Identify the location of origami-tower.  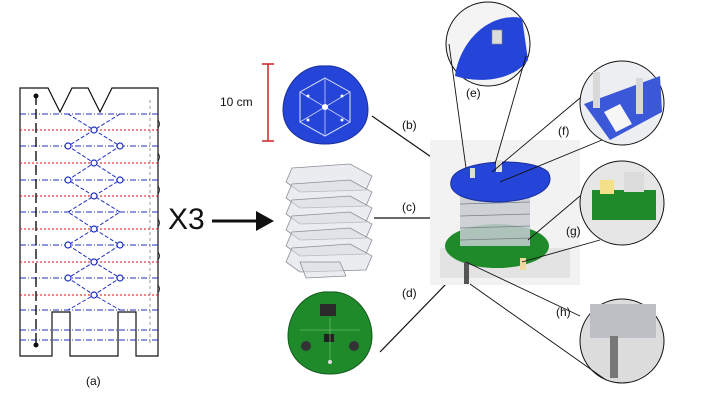
(329, 221).